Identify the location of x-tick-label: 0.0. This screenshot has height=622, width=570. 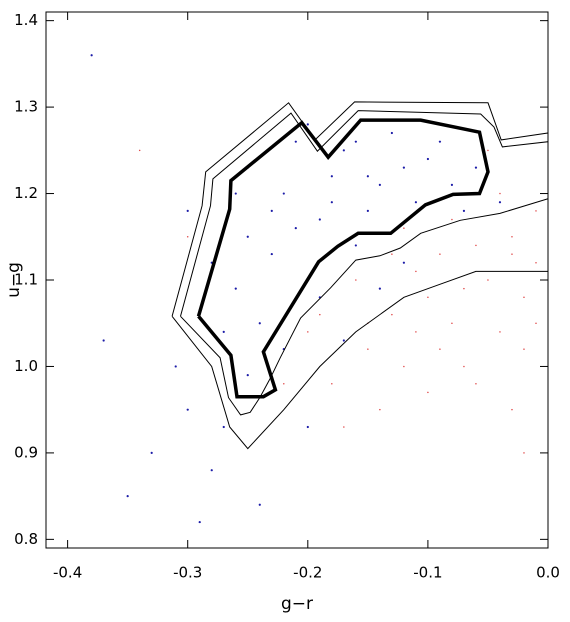
(548, 573).